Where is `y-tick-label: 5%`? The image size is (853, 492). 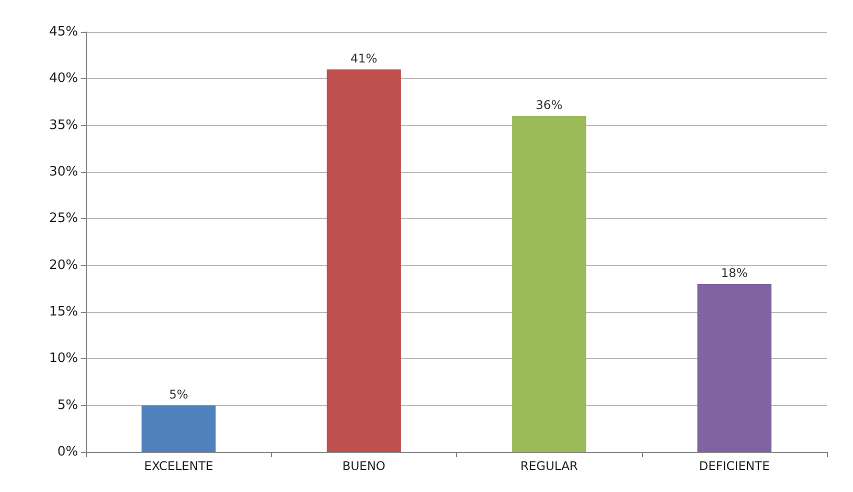 y-tick-label: 5% is located at coordinates (67, 405).